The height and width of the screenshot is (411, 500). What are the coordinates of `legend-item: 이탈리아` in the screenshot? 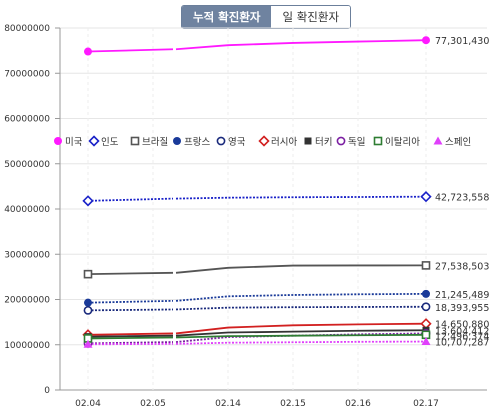 It's located at (396, 142).